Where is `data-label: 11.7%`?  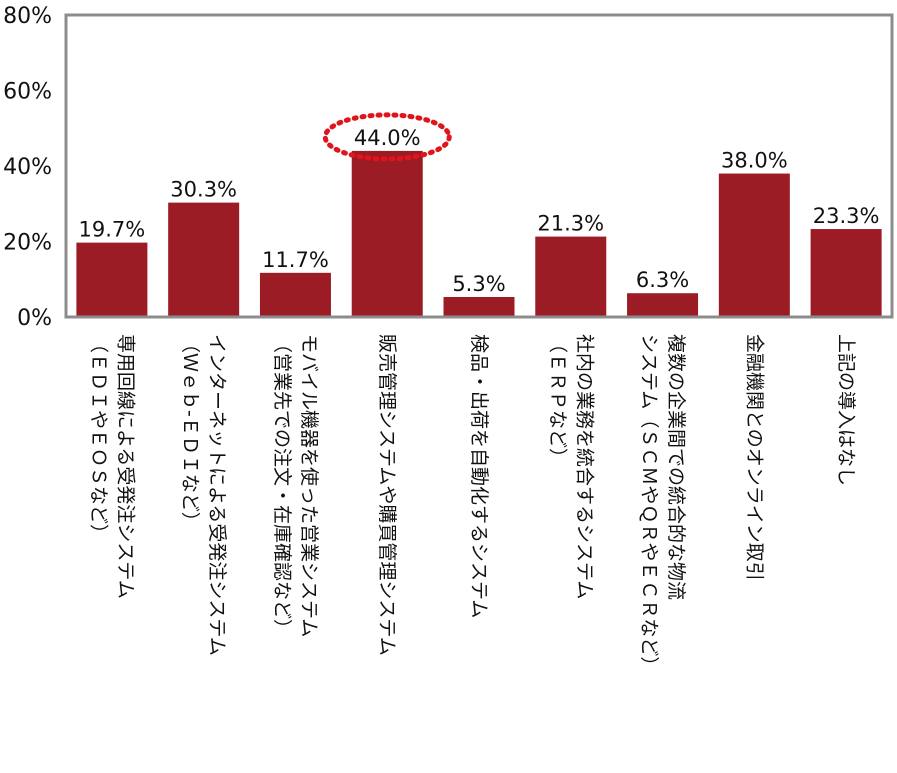 data-label: 11.7% is located at coordinates (295, 260).